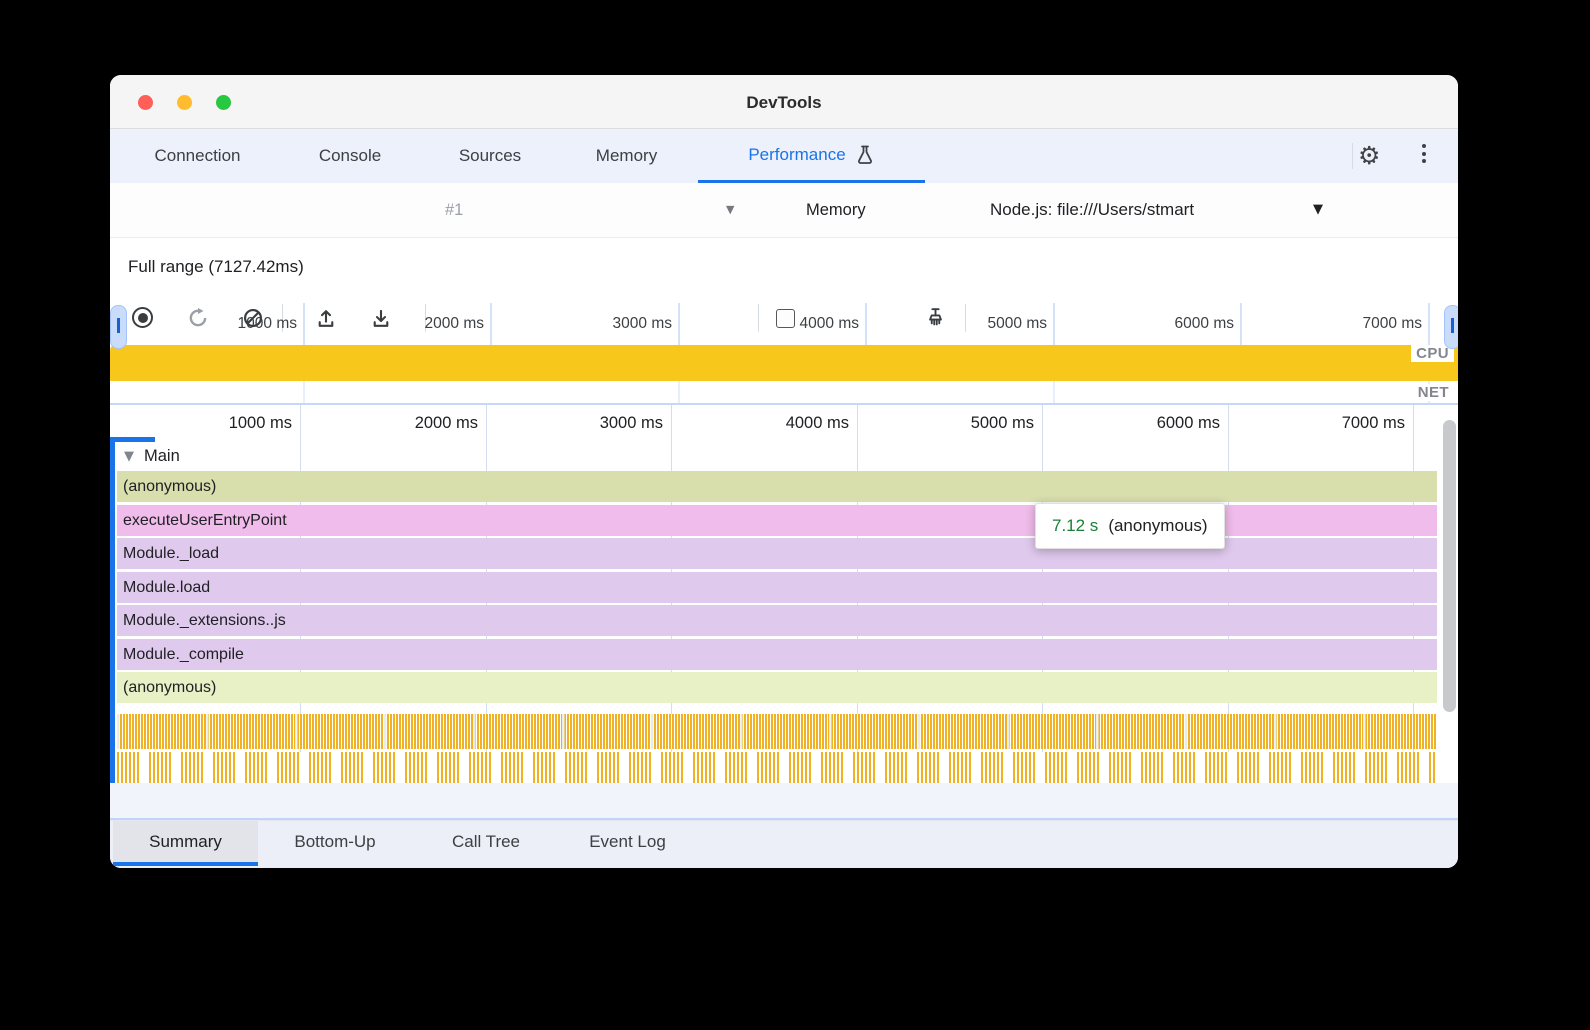 The image size is (1590, 1030). Describe the element at coordinates (1451, 327) in the screenshot. I see `overview-right-handle` at that location.